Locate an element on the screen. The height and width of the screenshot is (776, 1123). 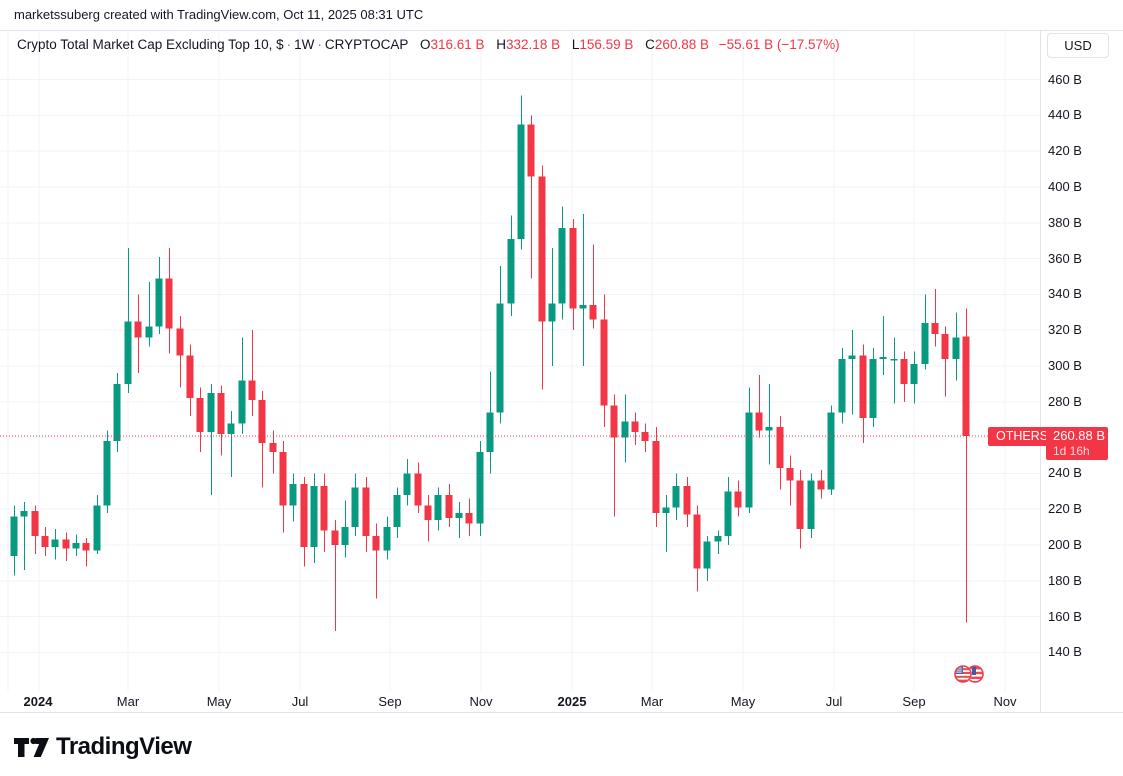
interval-label: 1W is located at coordinates (304, 44).